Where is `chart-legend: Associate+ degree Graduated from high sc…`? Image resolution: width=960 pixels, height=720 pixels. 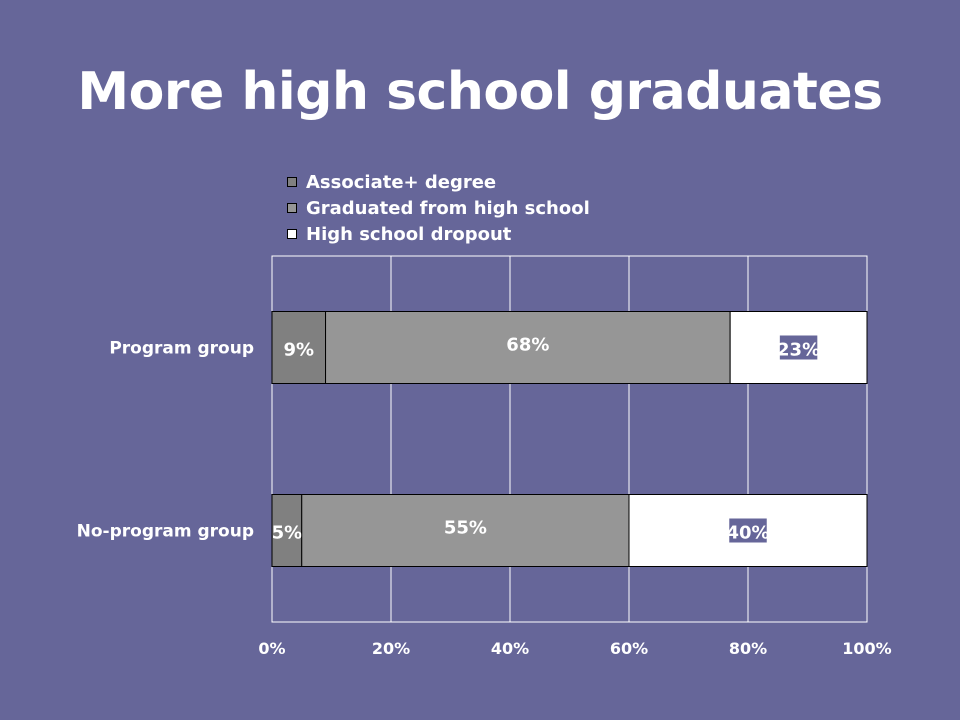
chart-legend: Associate+ degree Graduated from high sc… is located at coordinates (467, 210).